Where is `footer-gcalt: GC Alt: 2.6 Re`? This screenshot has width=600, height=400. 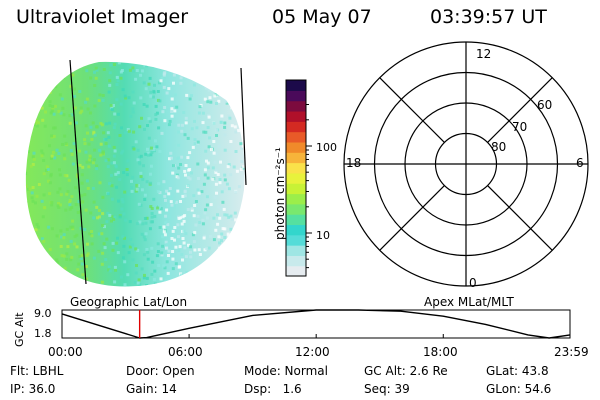
footer-gcalt: GC Alt: 2.6 Re is located at coordinates (406, 371).